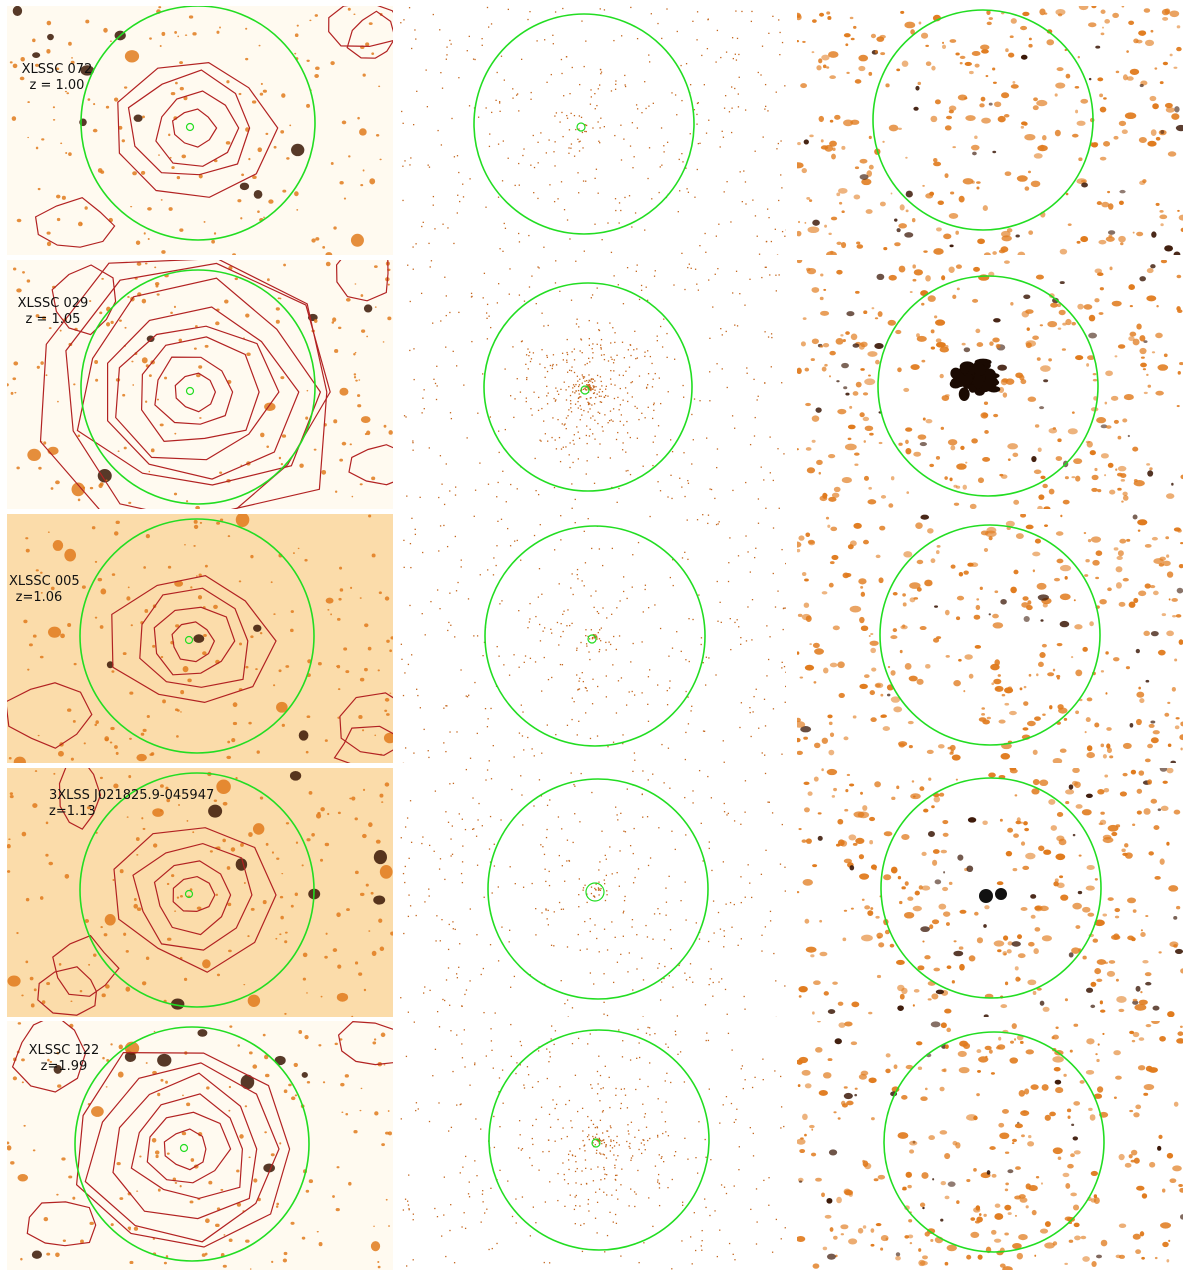 The width and height of the screenshot is (1184, 1270). Describe the element at coordinates (595, 892) in the screenshot. I see `source-marker` at that location.